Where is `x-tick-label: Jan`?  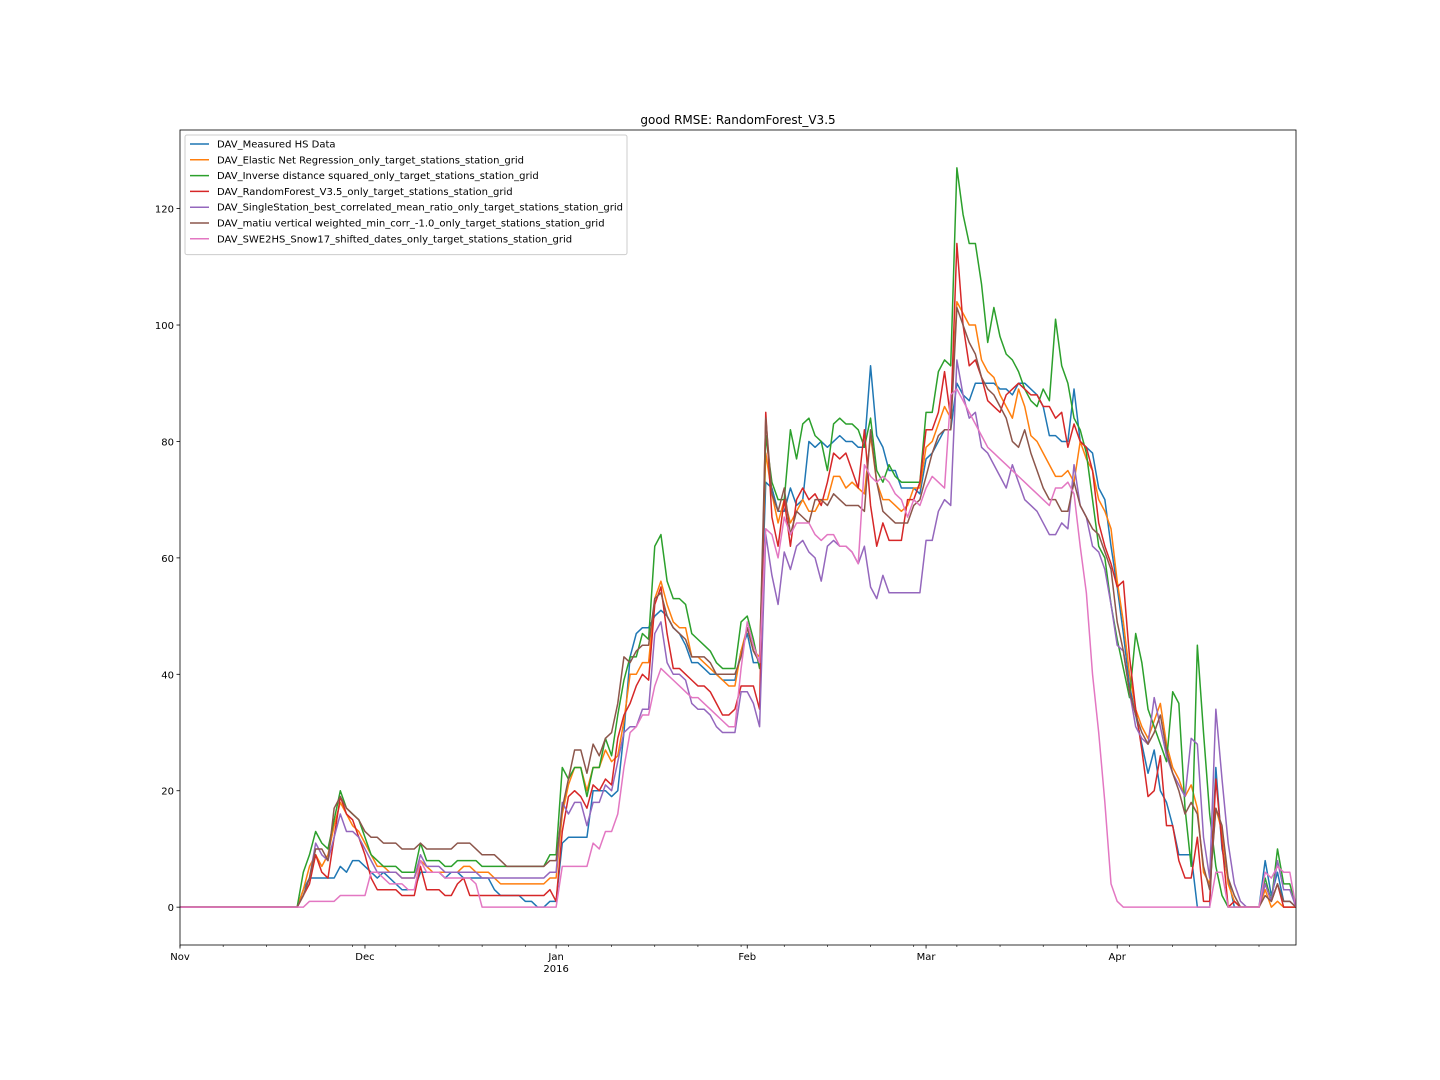
x-tick-label: Jan is located at coordinates (555, 957).